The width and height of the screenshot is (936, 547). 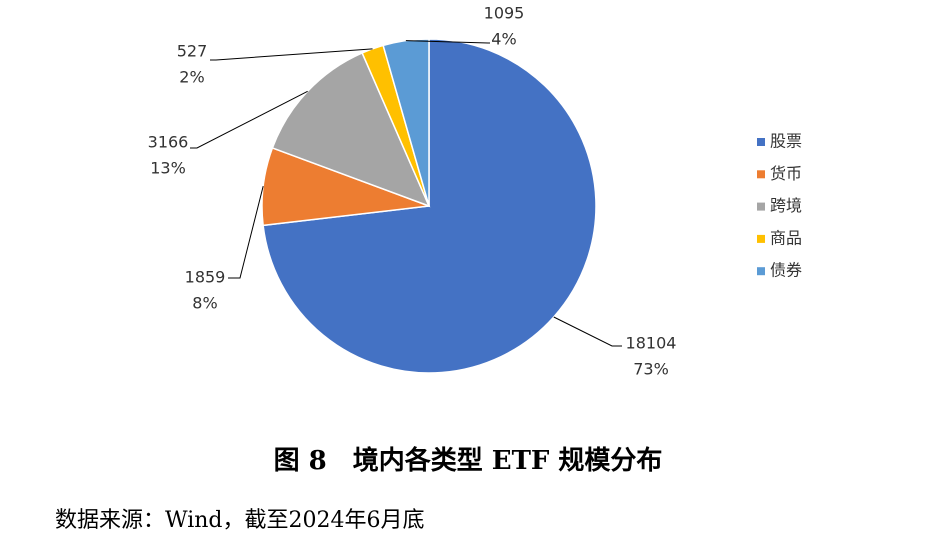 I want to click on pie-slice, so click(x=351, y=129).